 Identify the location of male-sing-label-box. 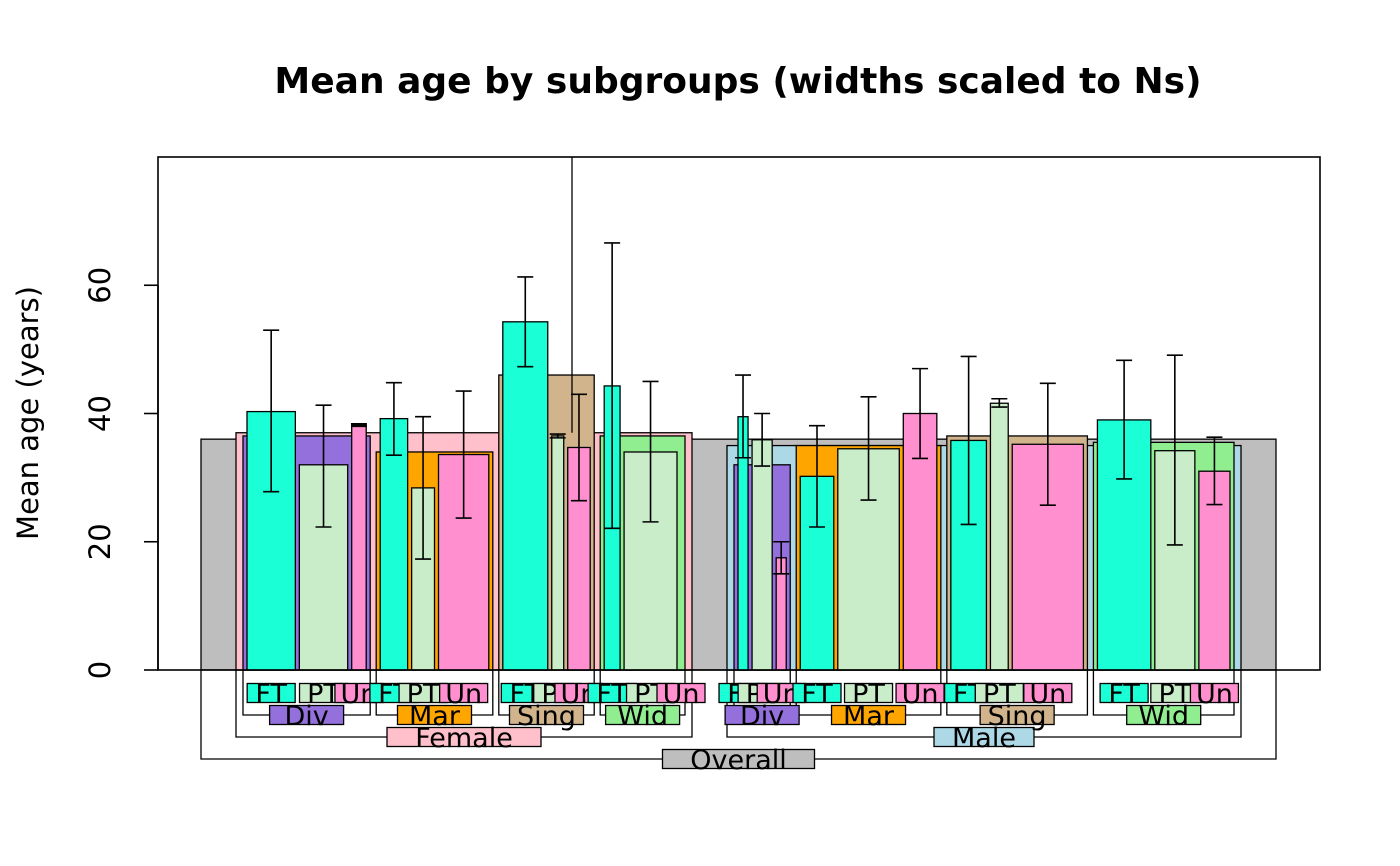
(1017, 715).